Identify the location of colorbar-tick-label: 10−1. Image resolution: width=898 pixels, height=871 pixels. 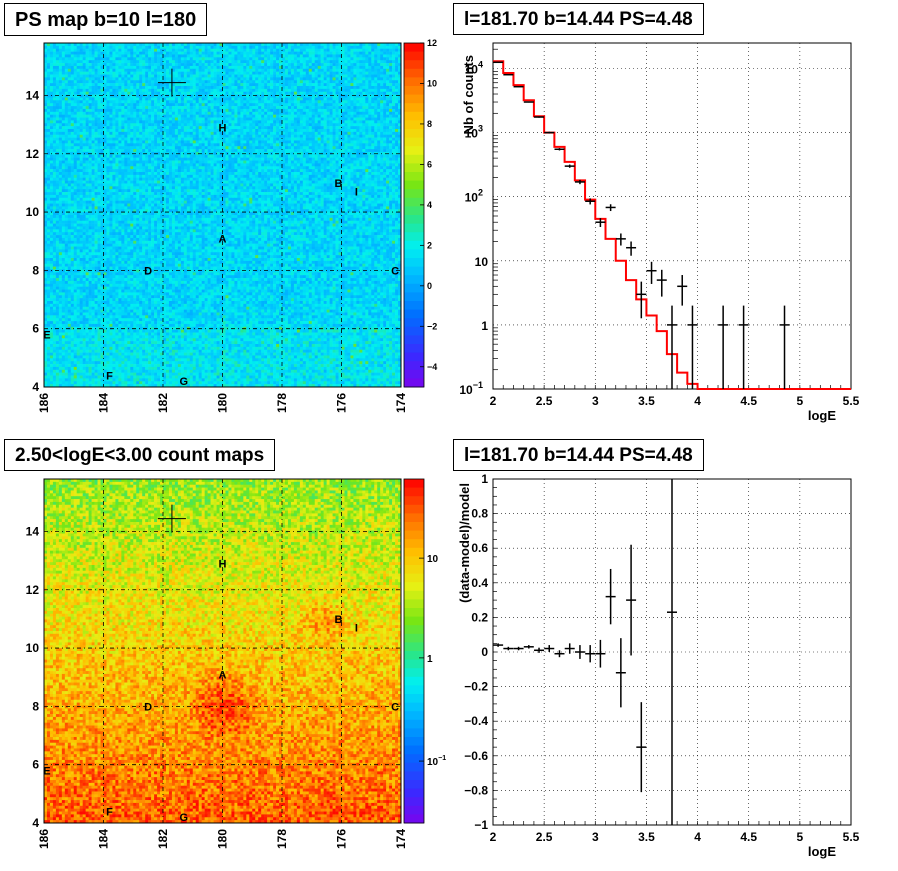
(436, 761).